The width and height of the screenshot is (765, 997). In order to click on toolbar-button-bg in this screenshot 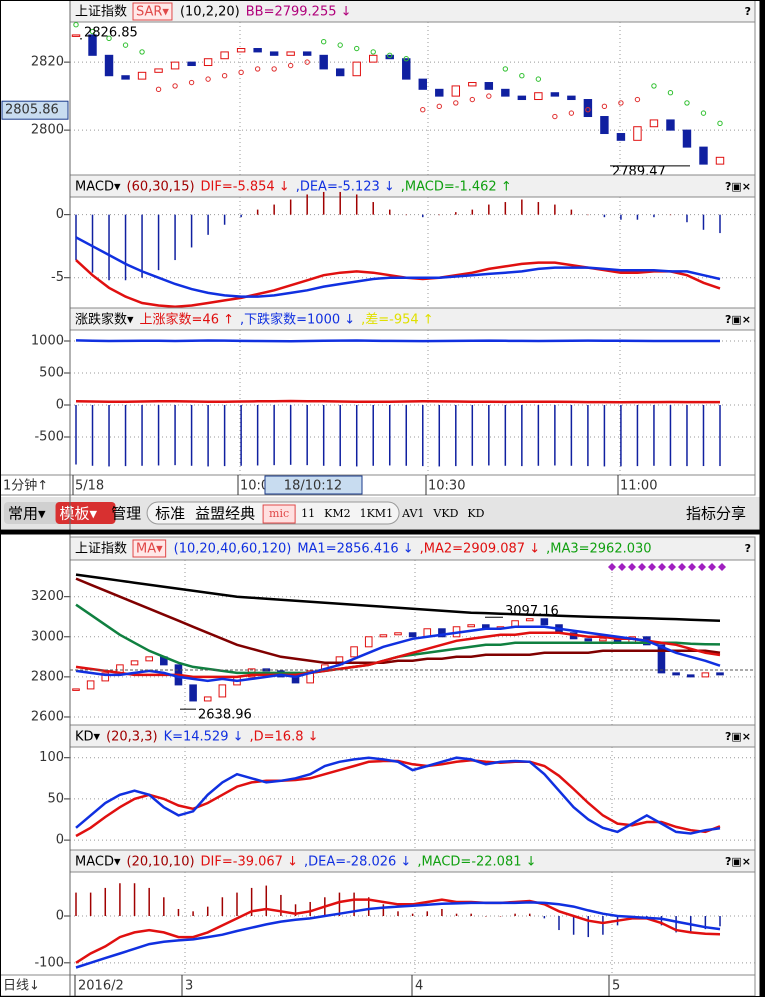, I will do `click(85, 513)`.